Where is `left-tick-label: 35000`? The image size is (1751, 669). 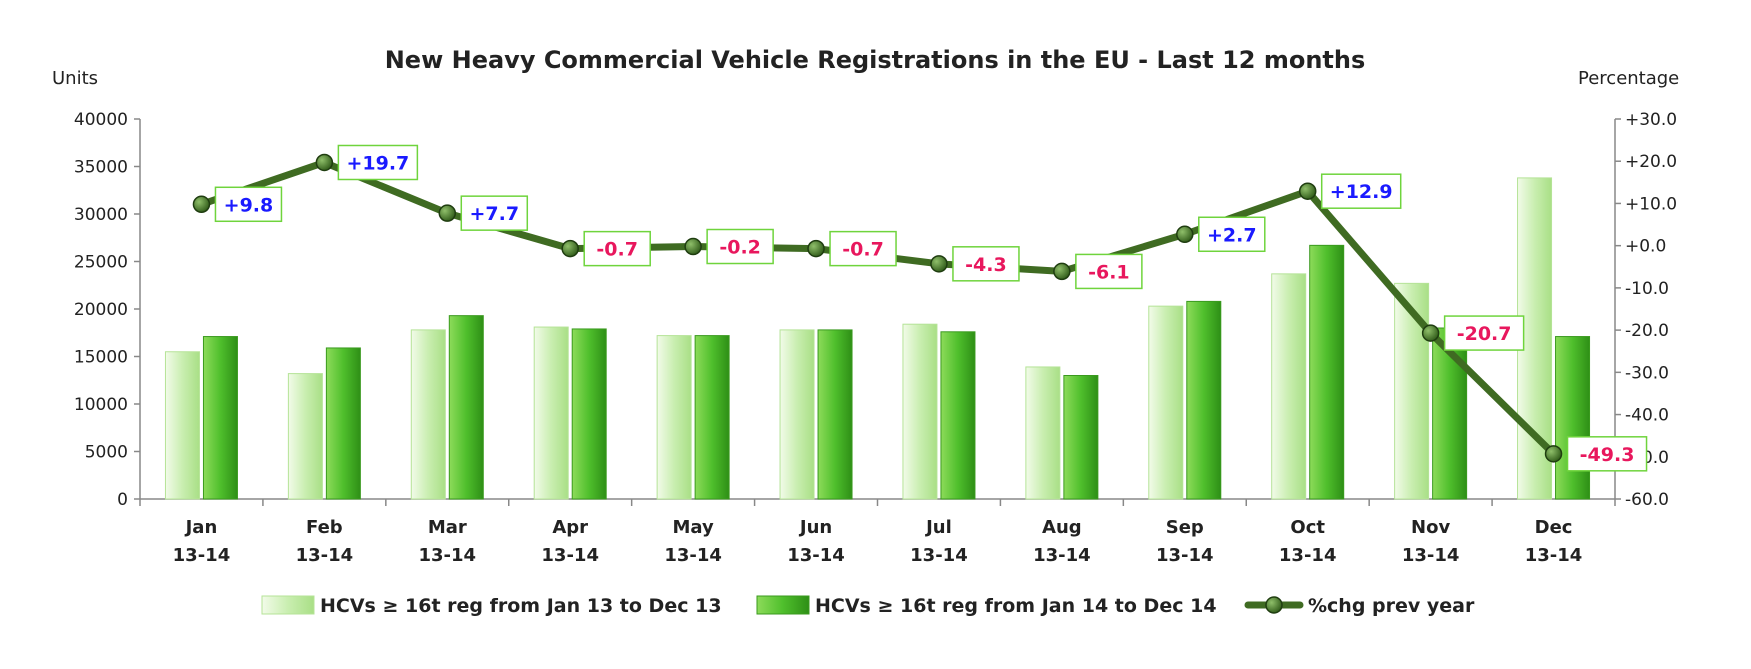
left-tick-label: 35000 is located at coordinates (101, 168).